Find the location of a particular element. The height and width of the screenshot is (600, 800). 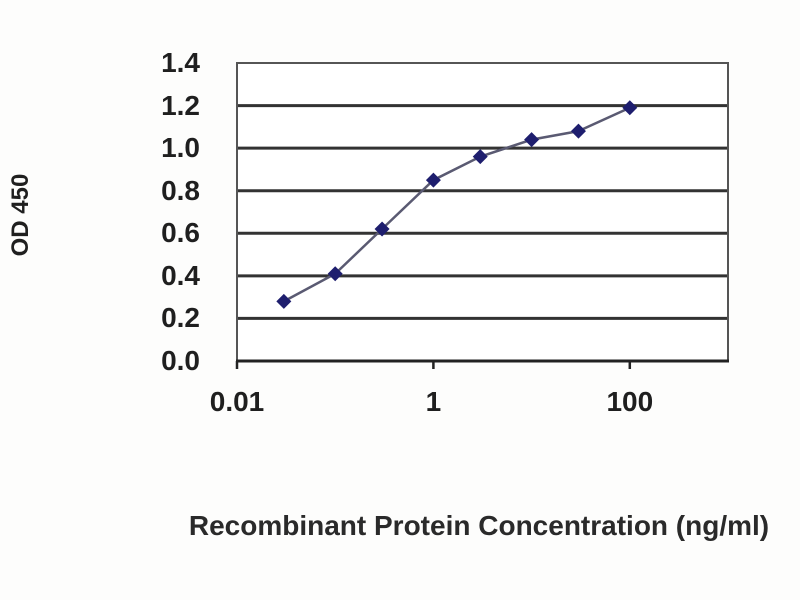

y-tick-label: 0.6 is located at coordinates (180, 233).